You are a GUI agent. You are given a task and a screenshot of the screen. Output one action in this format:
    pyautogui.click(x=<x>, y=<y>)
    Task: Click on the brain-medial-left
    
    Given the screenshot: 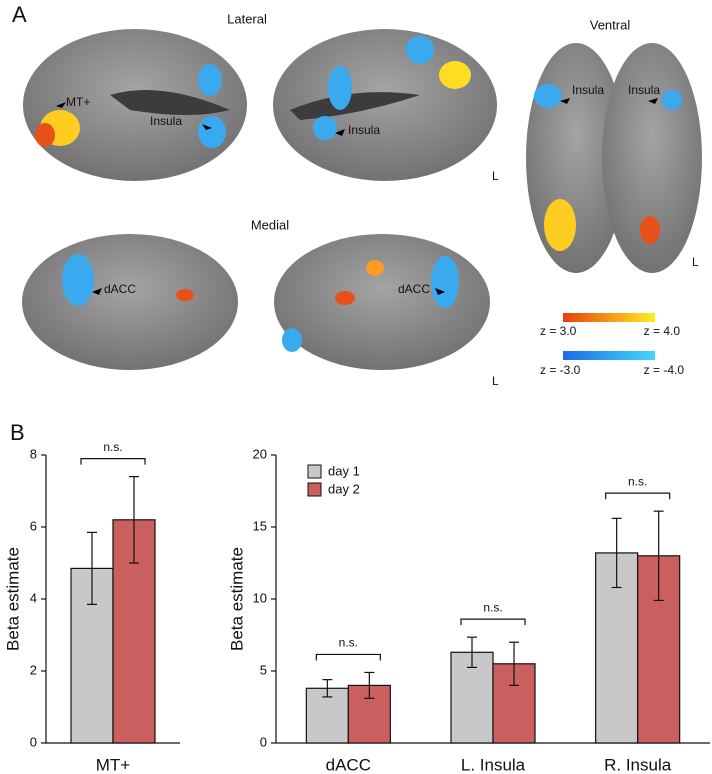 What is the action you would take?
    pyautogui.click(x=130, y=302)
    